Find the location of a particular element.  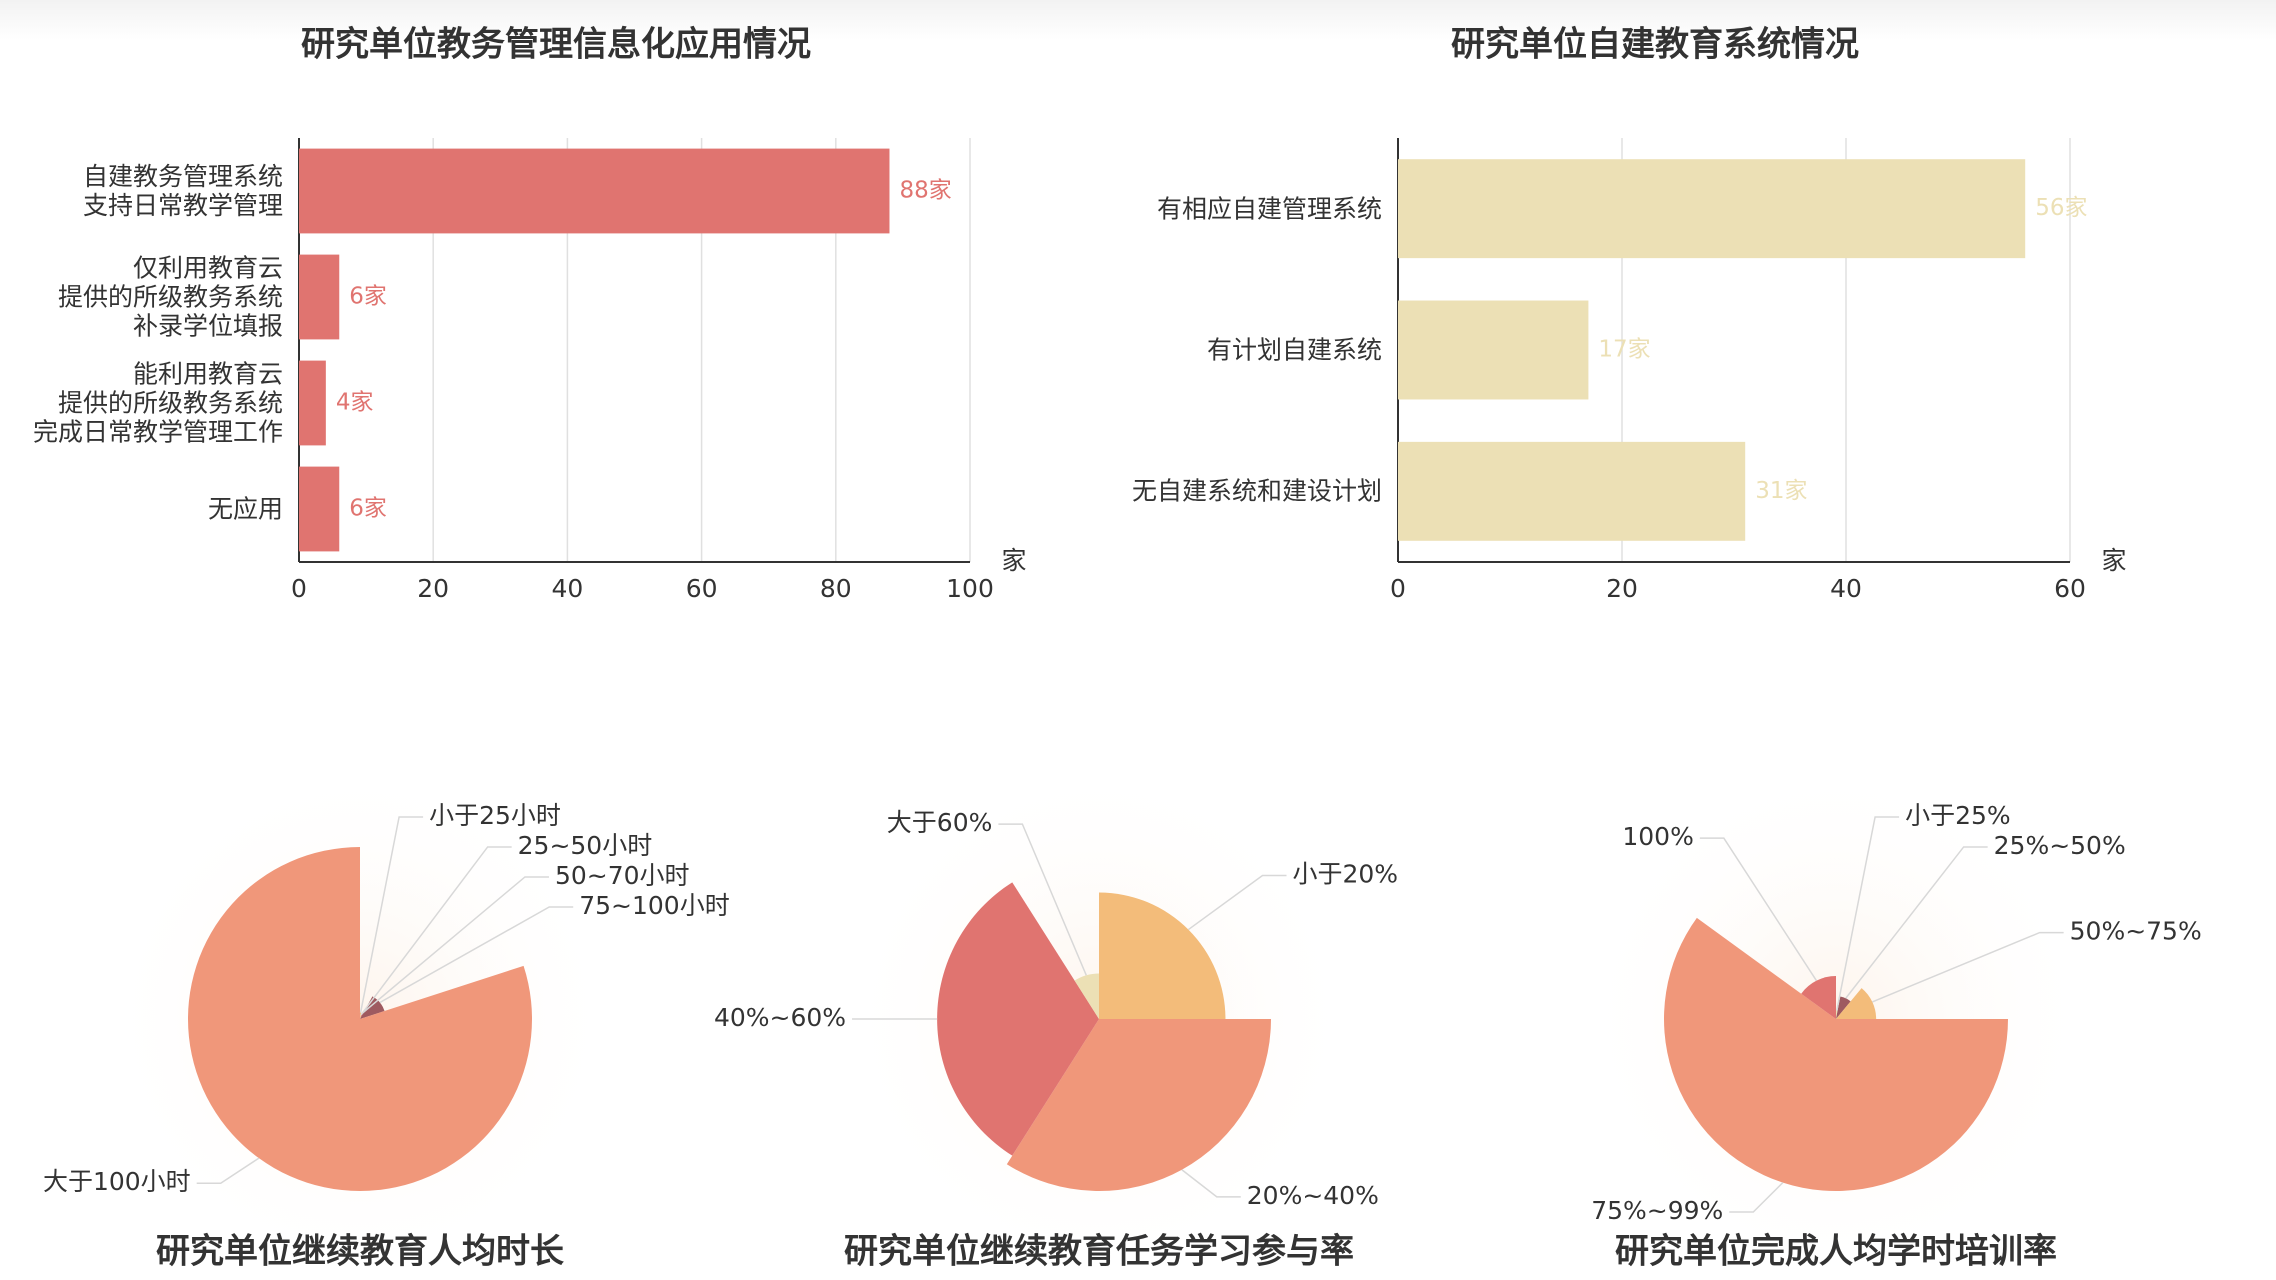

slice-label: 75~100小时 is located at coordinates (654, 905).